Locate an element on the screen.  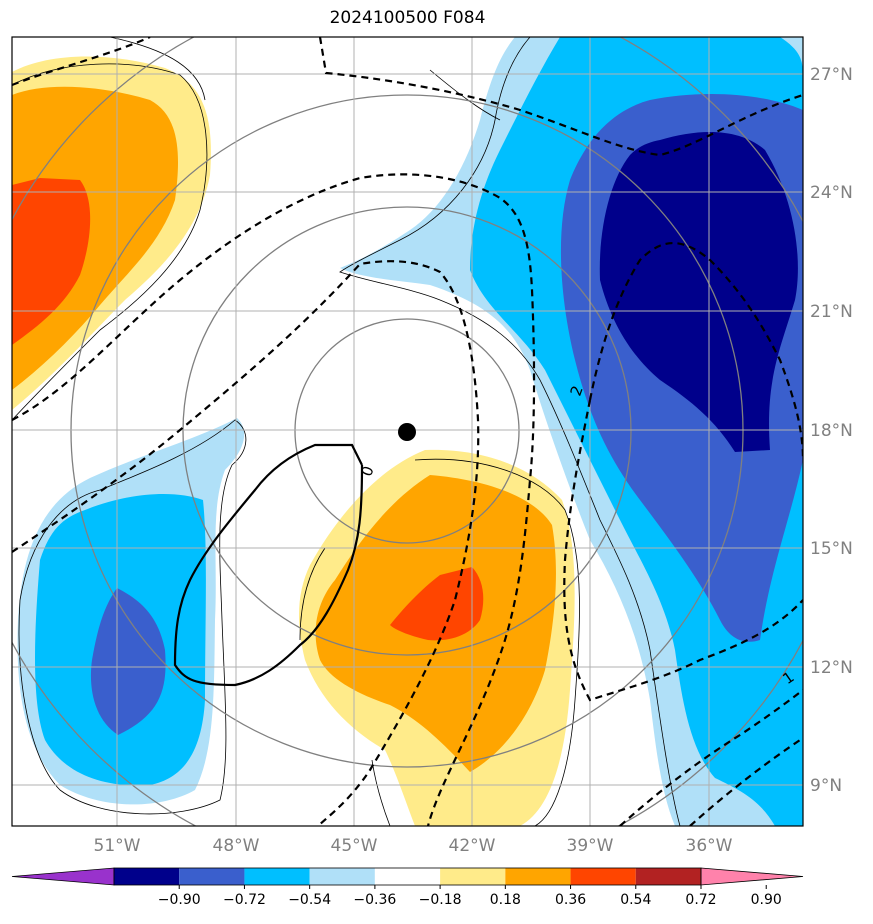
colorbar-tick-label: 0.90 is located at coordinates (766, 900).